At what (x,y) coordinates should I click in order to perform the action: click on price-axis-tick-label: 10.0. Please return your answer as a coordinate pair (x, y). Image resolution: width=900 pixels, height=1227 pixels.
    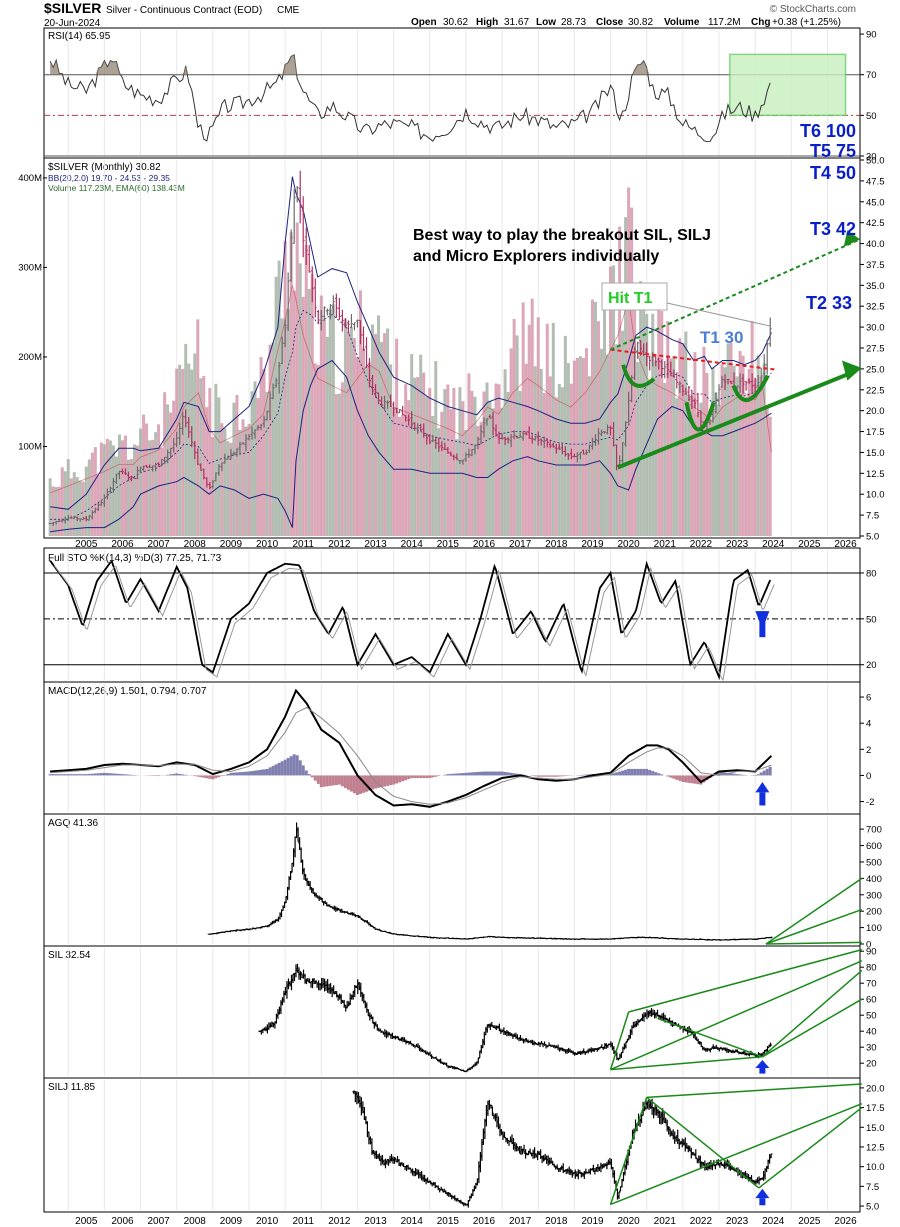
    Looking at the image, I should click on (875, 495).